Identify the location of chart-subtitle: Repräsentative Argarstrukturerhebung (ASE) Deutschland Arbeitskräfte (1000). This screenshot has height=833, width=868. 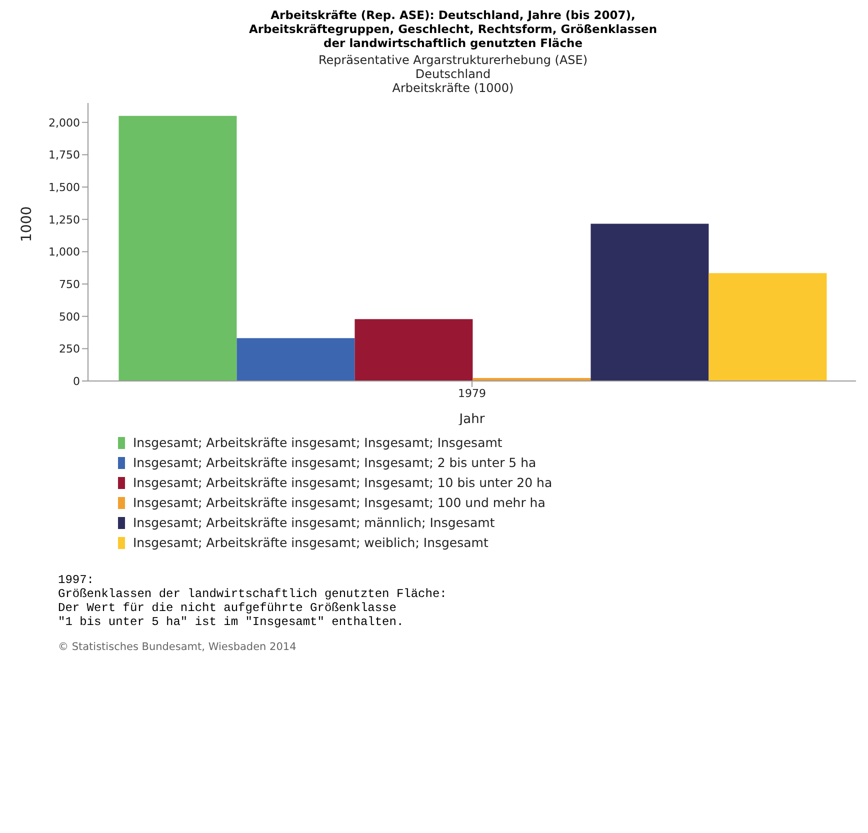
(453, 74).